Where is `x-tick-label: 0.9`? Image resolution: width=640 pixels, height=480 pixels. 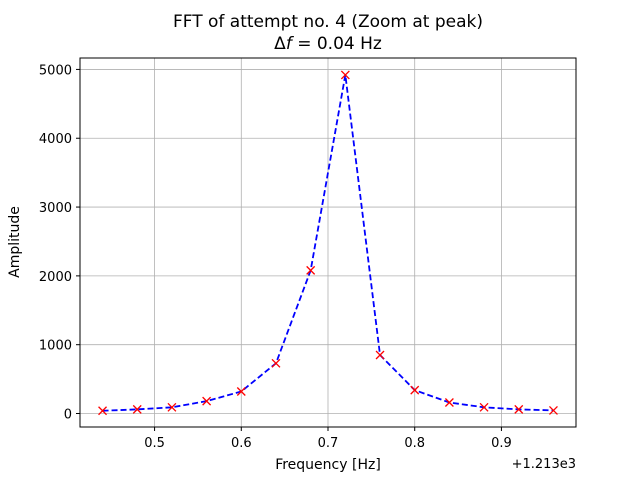
x-tick-label: 0.9 is located at coordinates (501, 443).